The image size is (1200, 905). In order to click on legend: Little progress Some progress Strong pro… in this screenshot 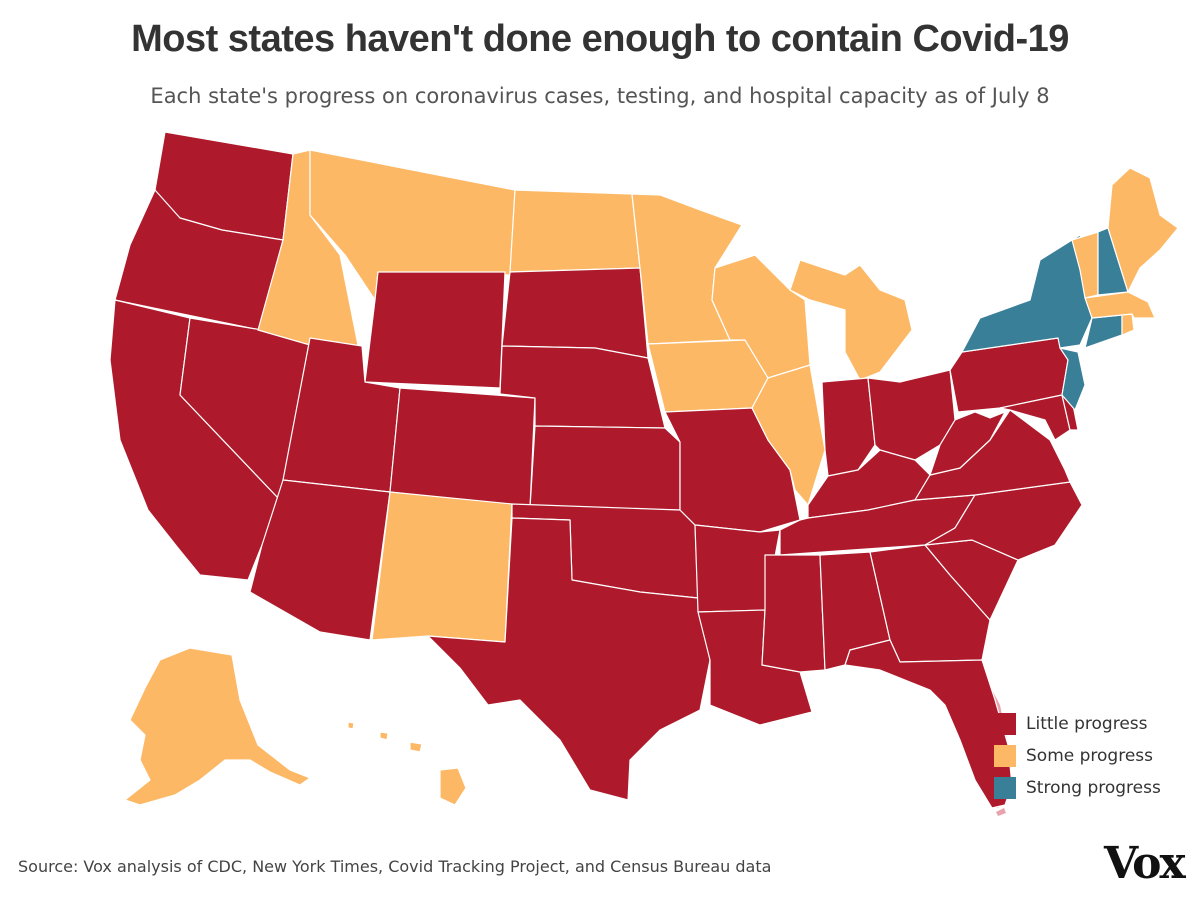, I will do `click(1077, 756)`.